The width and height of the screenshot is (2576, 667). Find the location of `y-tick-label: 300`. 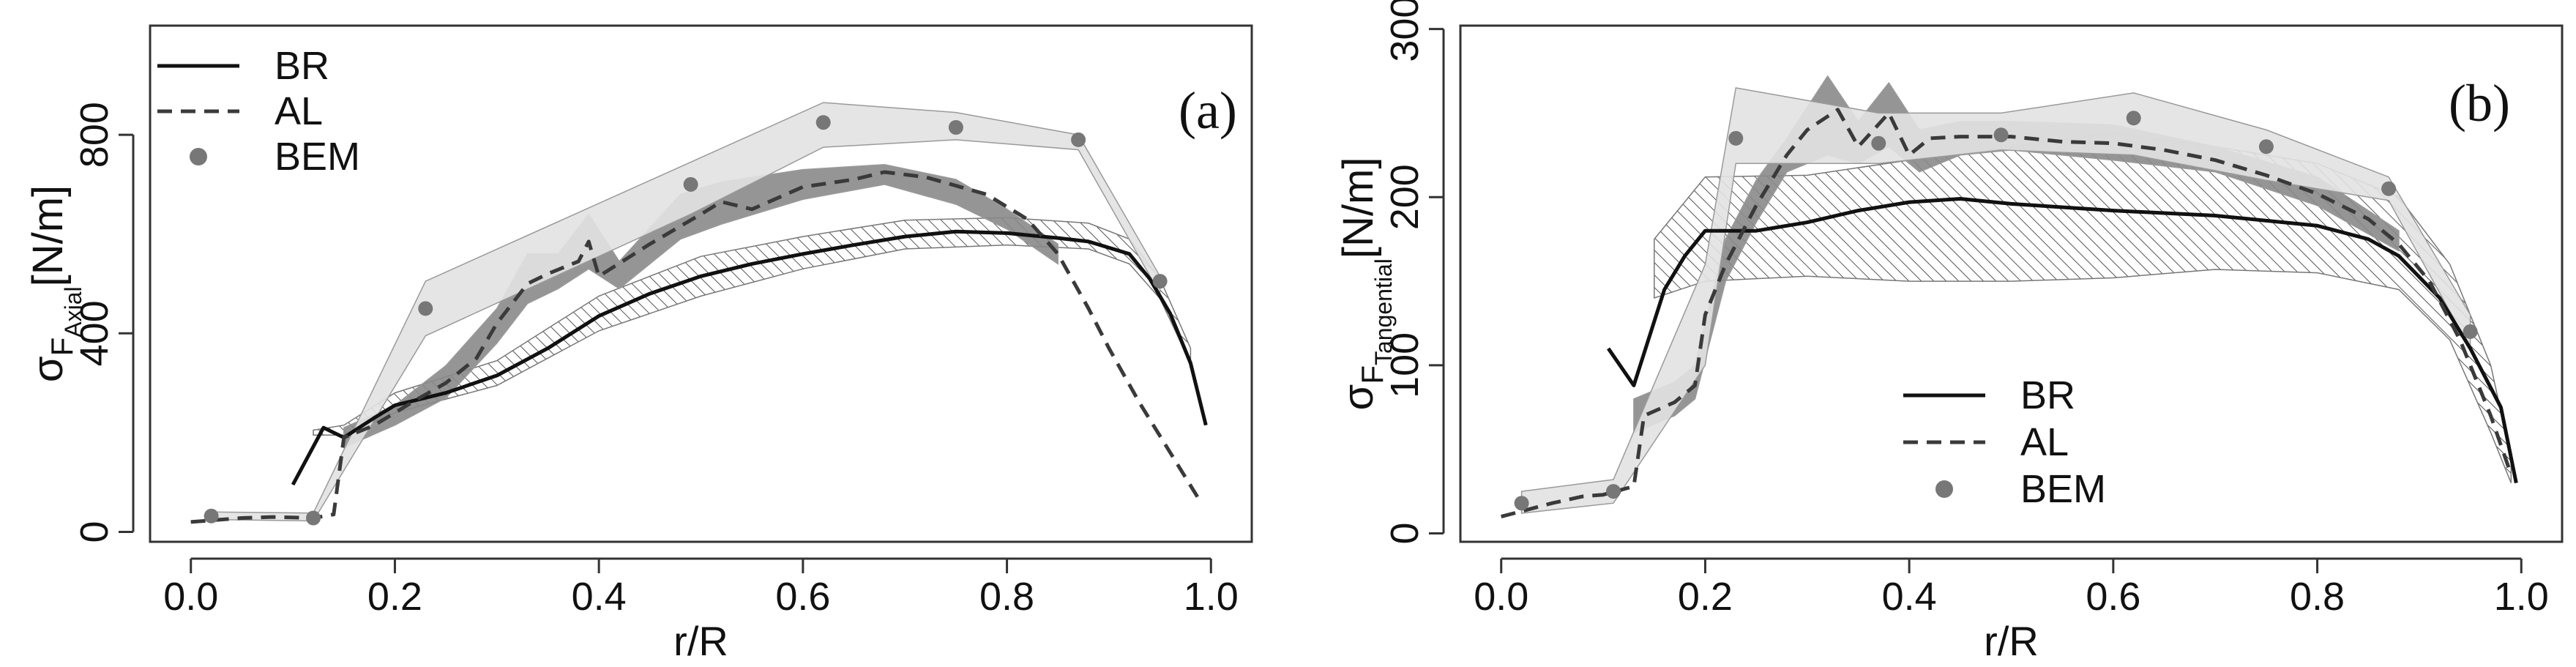

y-tick-label: 300 is located at coordinates (1405, 31).